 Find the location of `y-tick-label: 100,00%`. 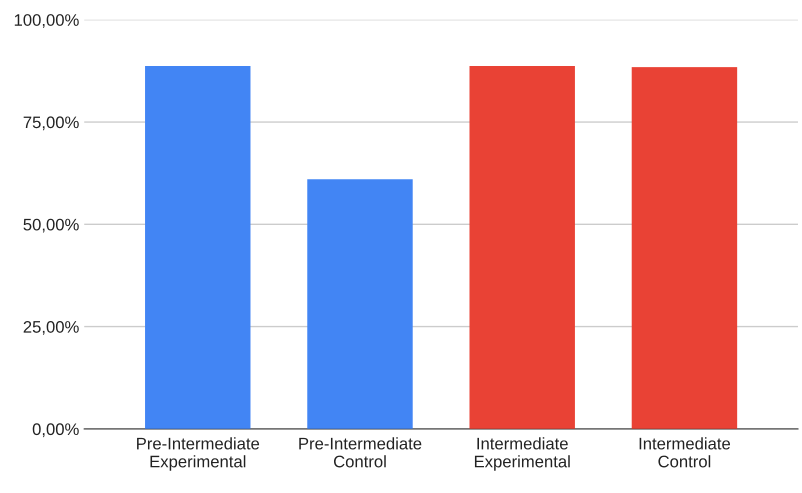

y-tick-label: 100,00% is located at coordinates (46, 21).